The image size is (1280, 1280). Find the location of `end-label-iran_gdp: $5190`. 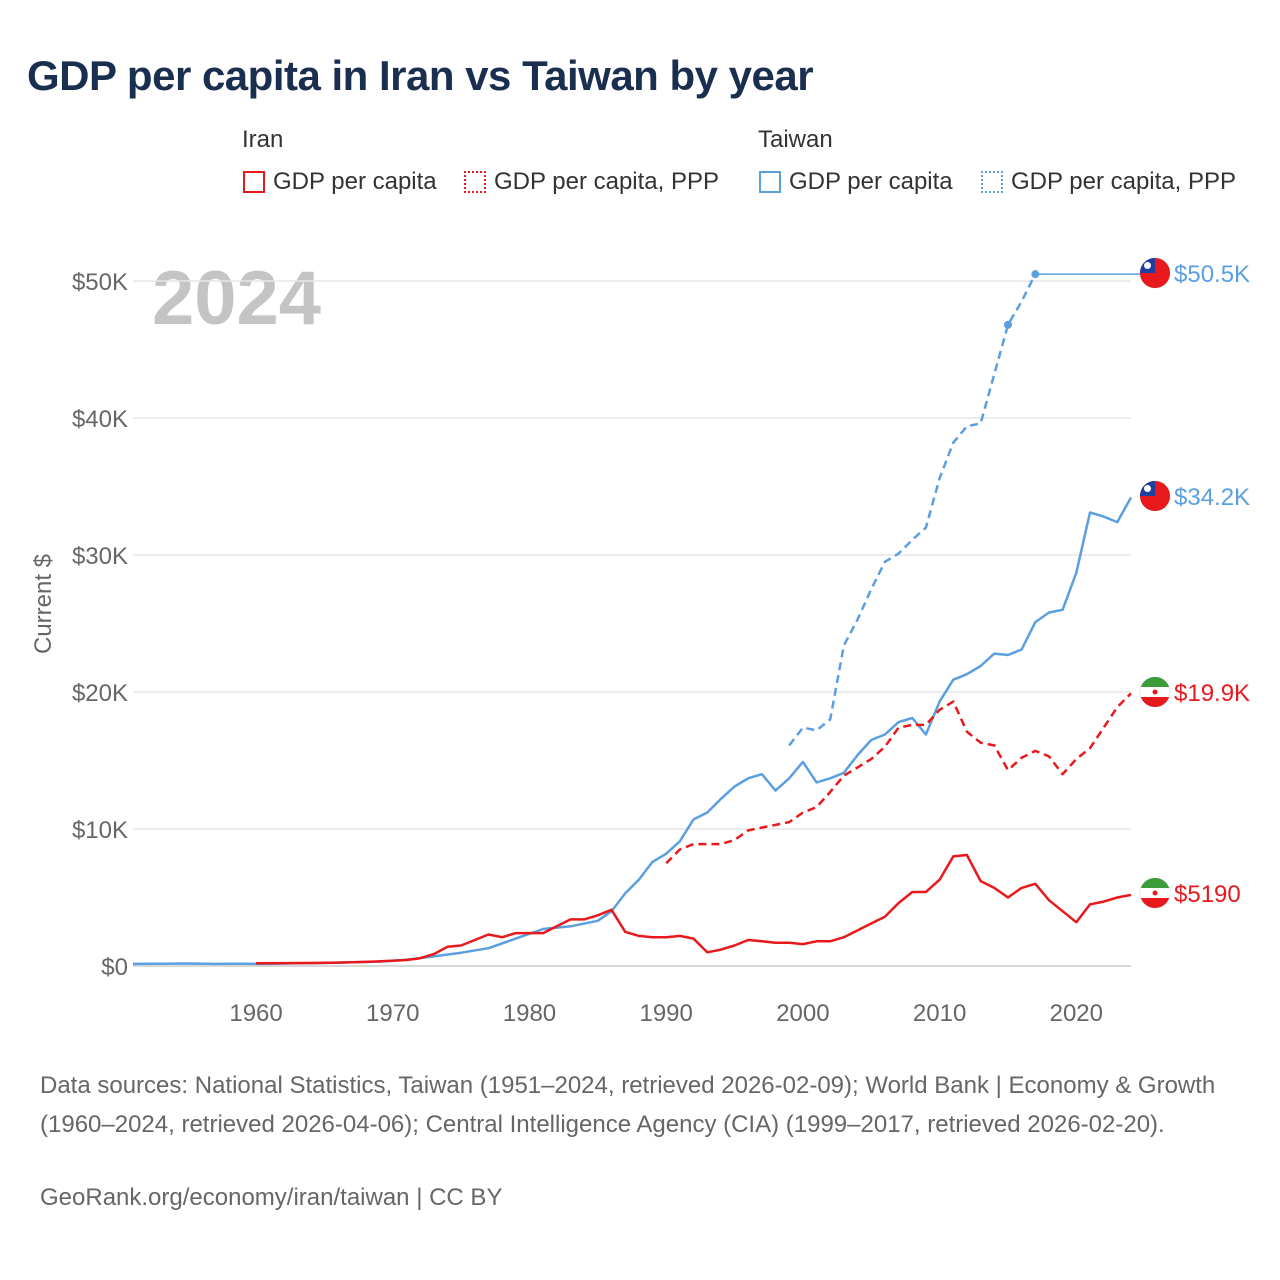

end-label-iran_gdp: $5190 is located at coordinates (1207, 894).